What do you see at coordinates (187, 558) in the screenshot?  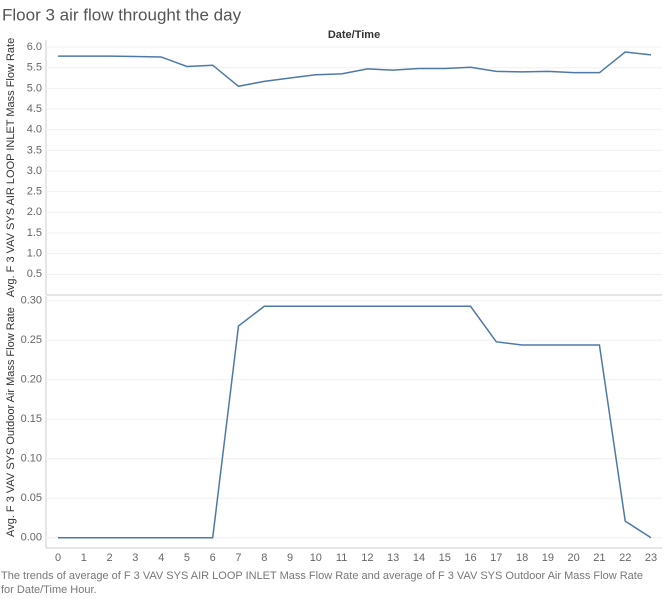 I see `x-tick-label: 5` at bounding box center [187, 558].